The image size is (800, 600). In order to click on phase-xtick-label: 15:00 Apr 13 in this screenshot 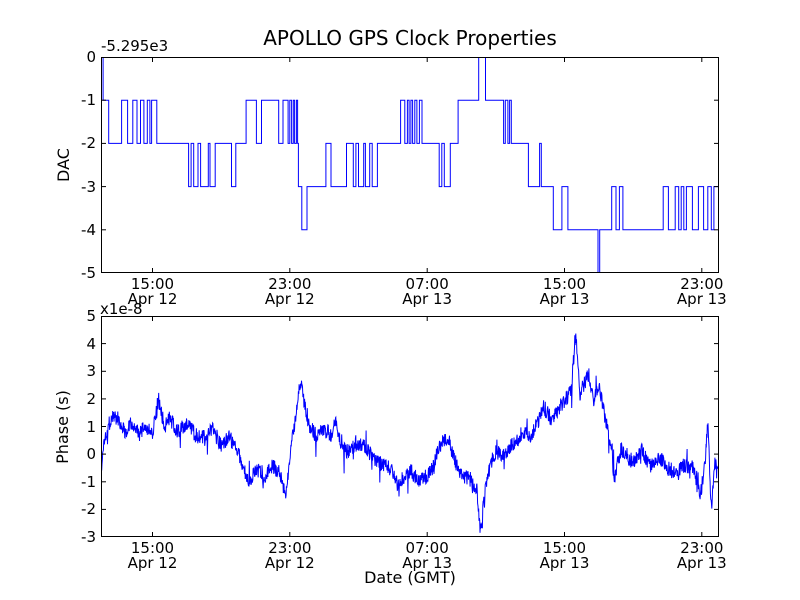, I will do `click(565, 556)`.